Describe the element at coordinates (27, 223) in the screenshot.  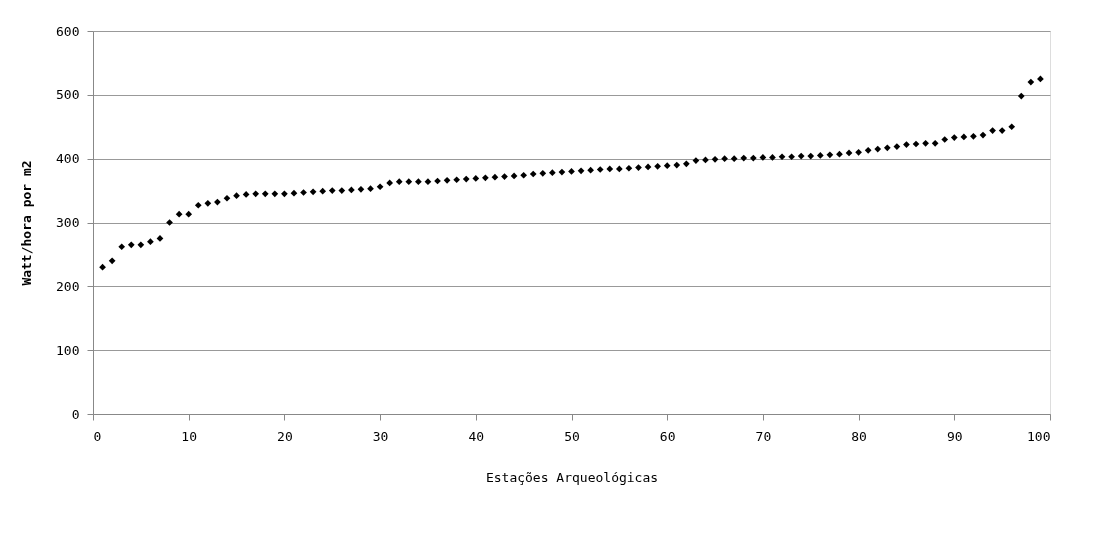
I see `y-axis-title: Watt/hora por m2` at that location.